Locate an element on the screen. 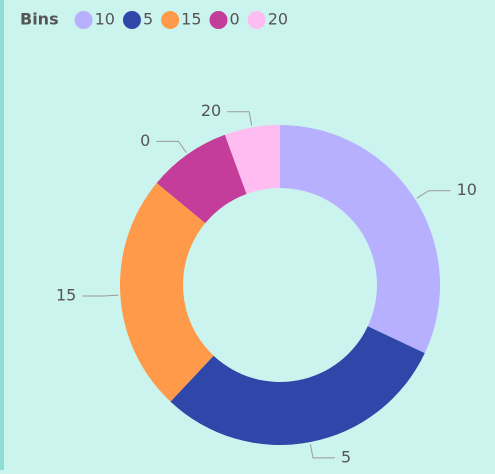 The width and height of the screenshot is (495, 474). legend-label: 0 is located at coordinates (235, 19).